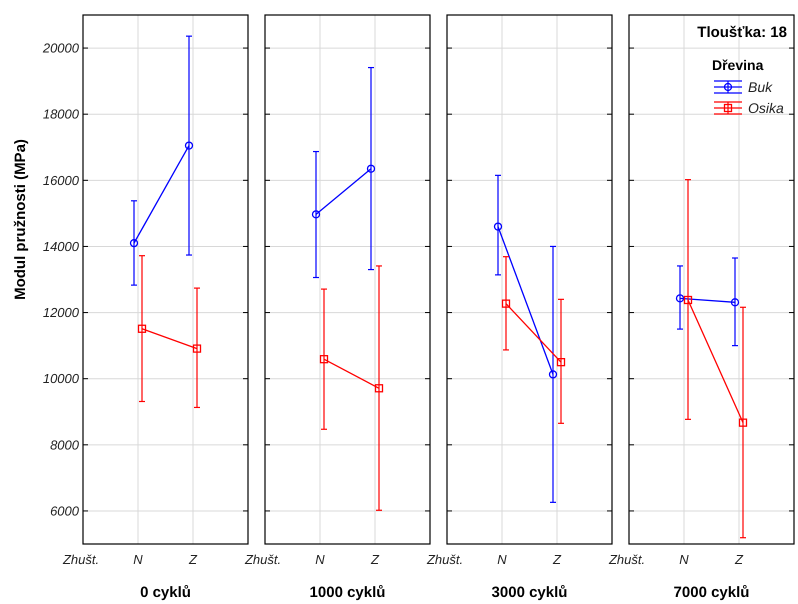 This screenshot has height=604, width=798. What do you see at coordinates (738, 65) in the screenshot?
I see `legend-title: Dřevina` at bounding box center [738, 65].